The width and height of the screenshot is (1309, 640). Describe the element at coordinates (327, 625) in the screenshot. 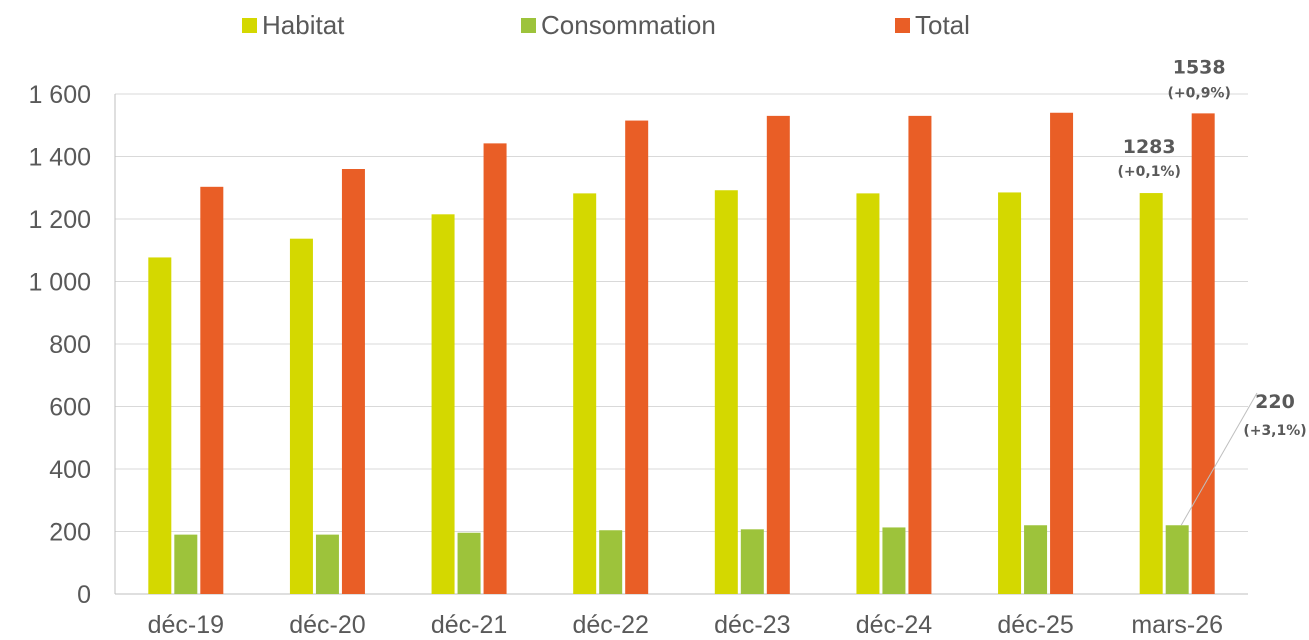

I see `x-tick-label: déc-20` at that location.